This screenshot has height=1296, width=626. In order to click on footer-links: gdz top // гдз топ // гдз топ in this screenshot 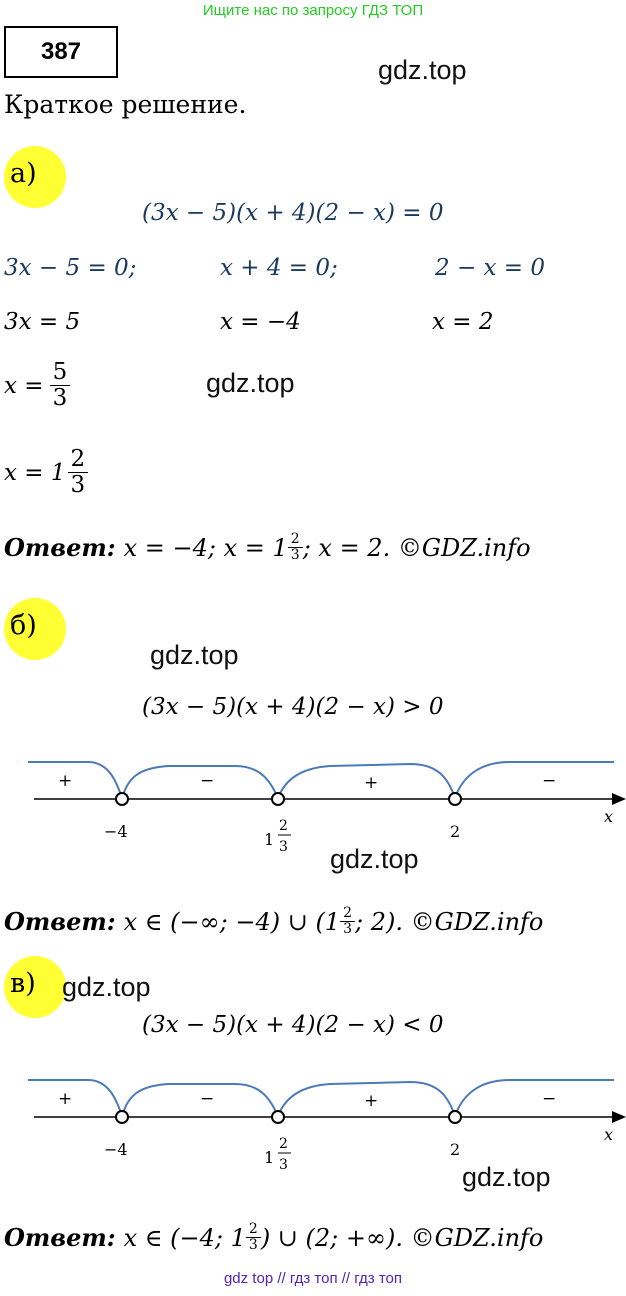, I will do `click(313, 1278)`.